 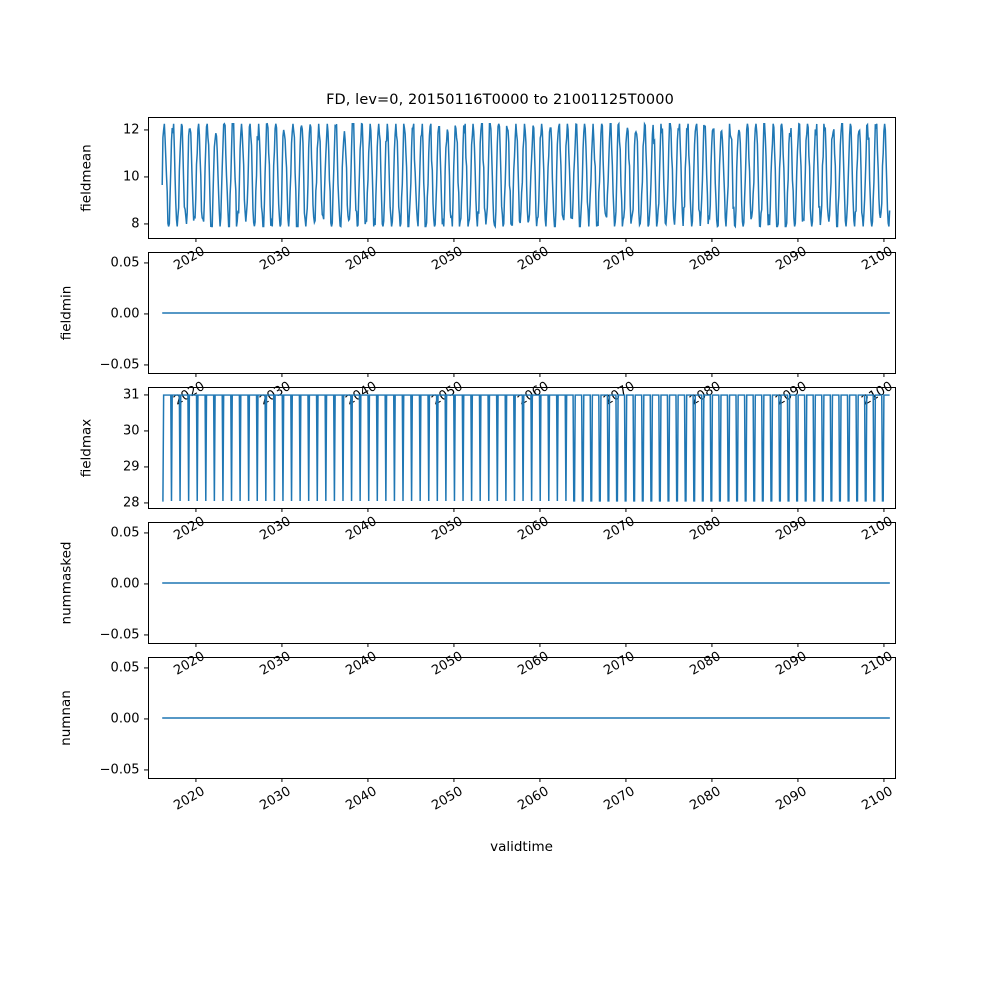 I want to click on x-tick-label-numnan-4: 2060, so click(x=533, y=799).